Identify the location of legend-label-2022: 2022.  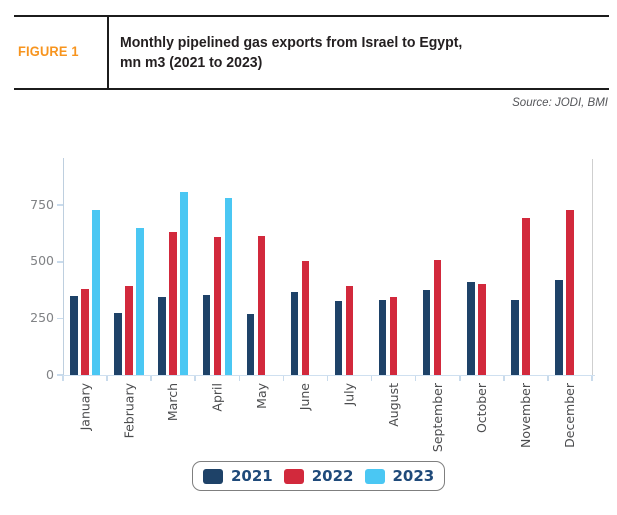
(332, 476).